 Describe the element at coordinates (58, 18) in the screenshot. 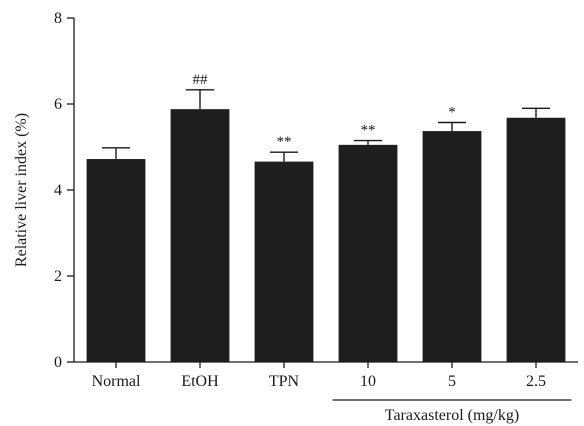

I see `y-tick-label: 8` at that location.